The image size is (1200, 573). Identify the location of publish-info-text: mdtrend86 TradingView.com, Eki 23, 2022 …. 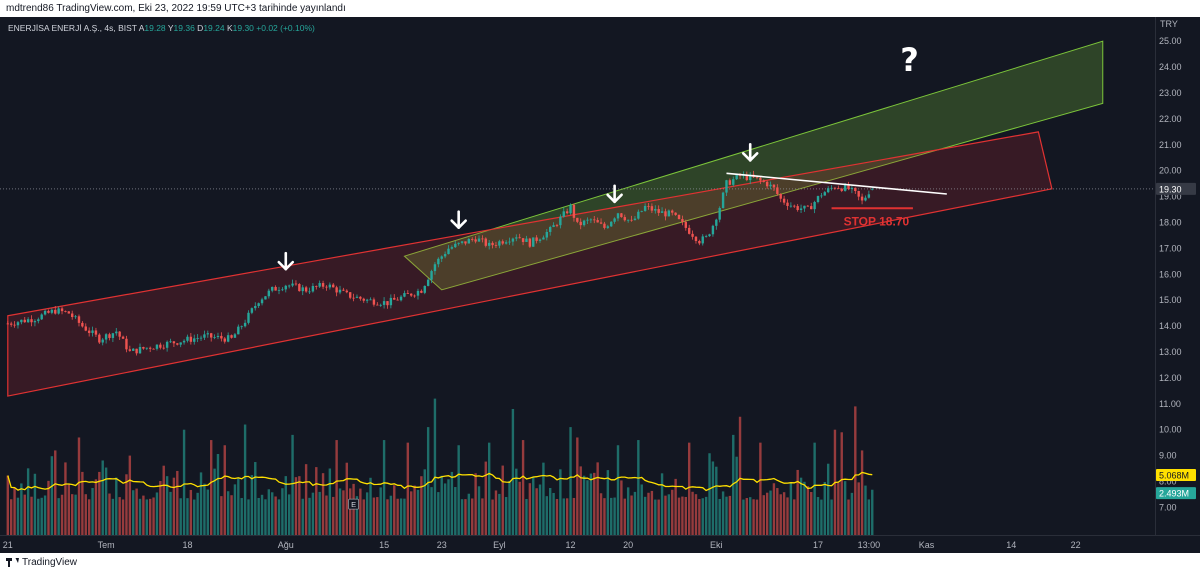
(176, 8).